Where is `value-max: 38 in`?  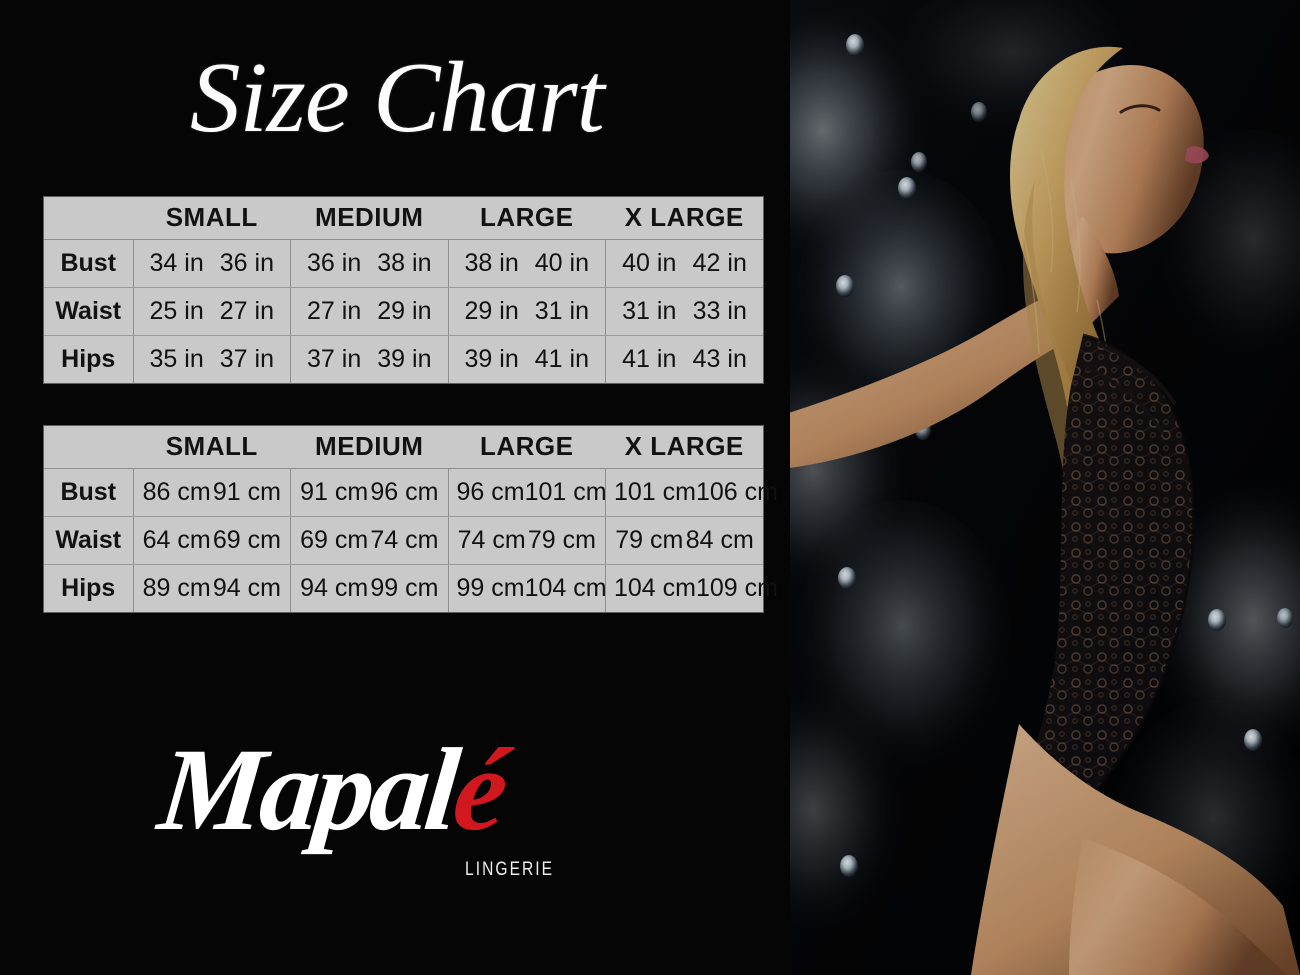 value-max: 38 in is located at coordinates (404, 262).